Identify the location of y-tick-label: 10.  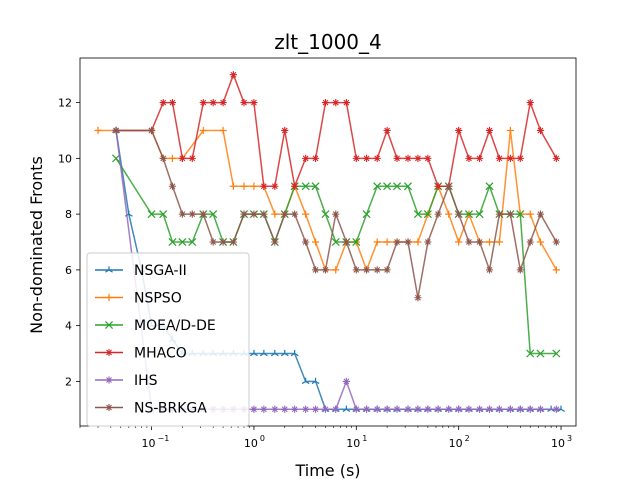
(65, 158).